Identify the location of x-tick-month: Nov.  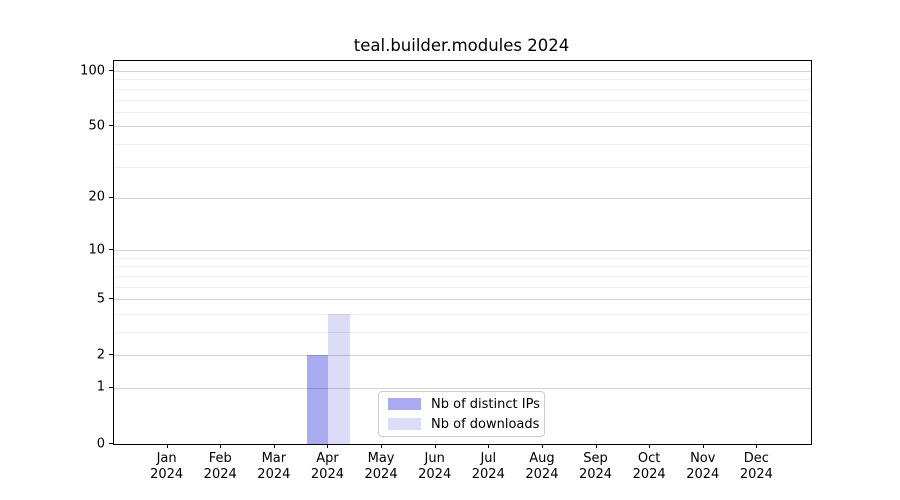
(703, 458).